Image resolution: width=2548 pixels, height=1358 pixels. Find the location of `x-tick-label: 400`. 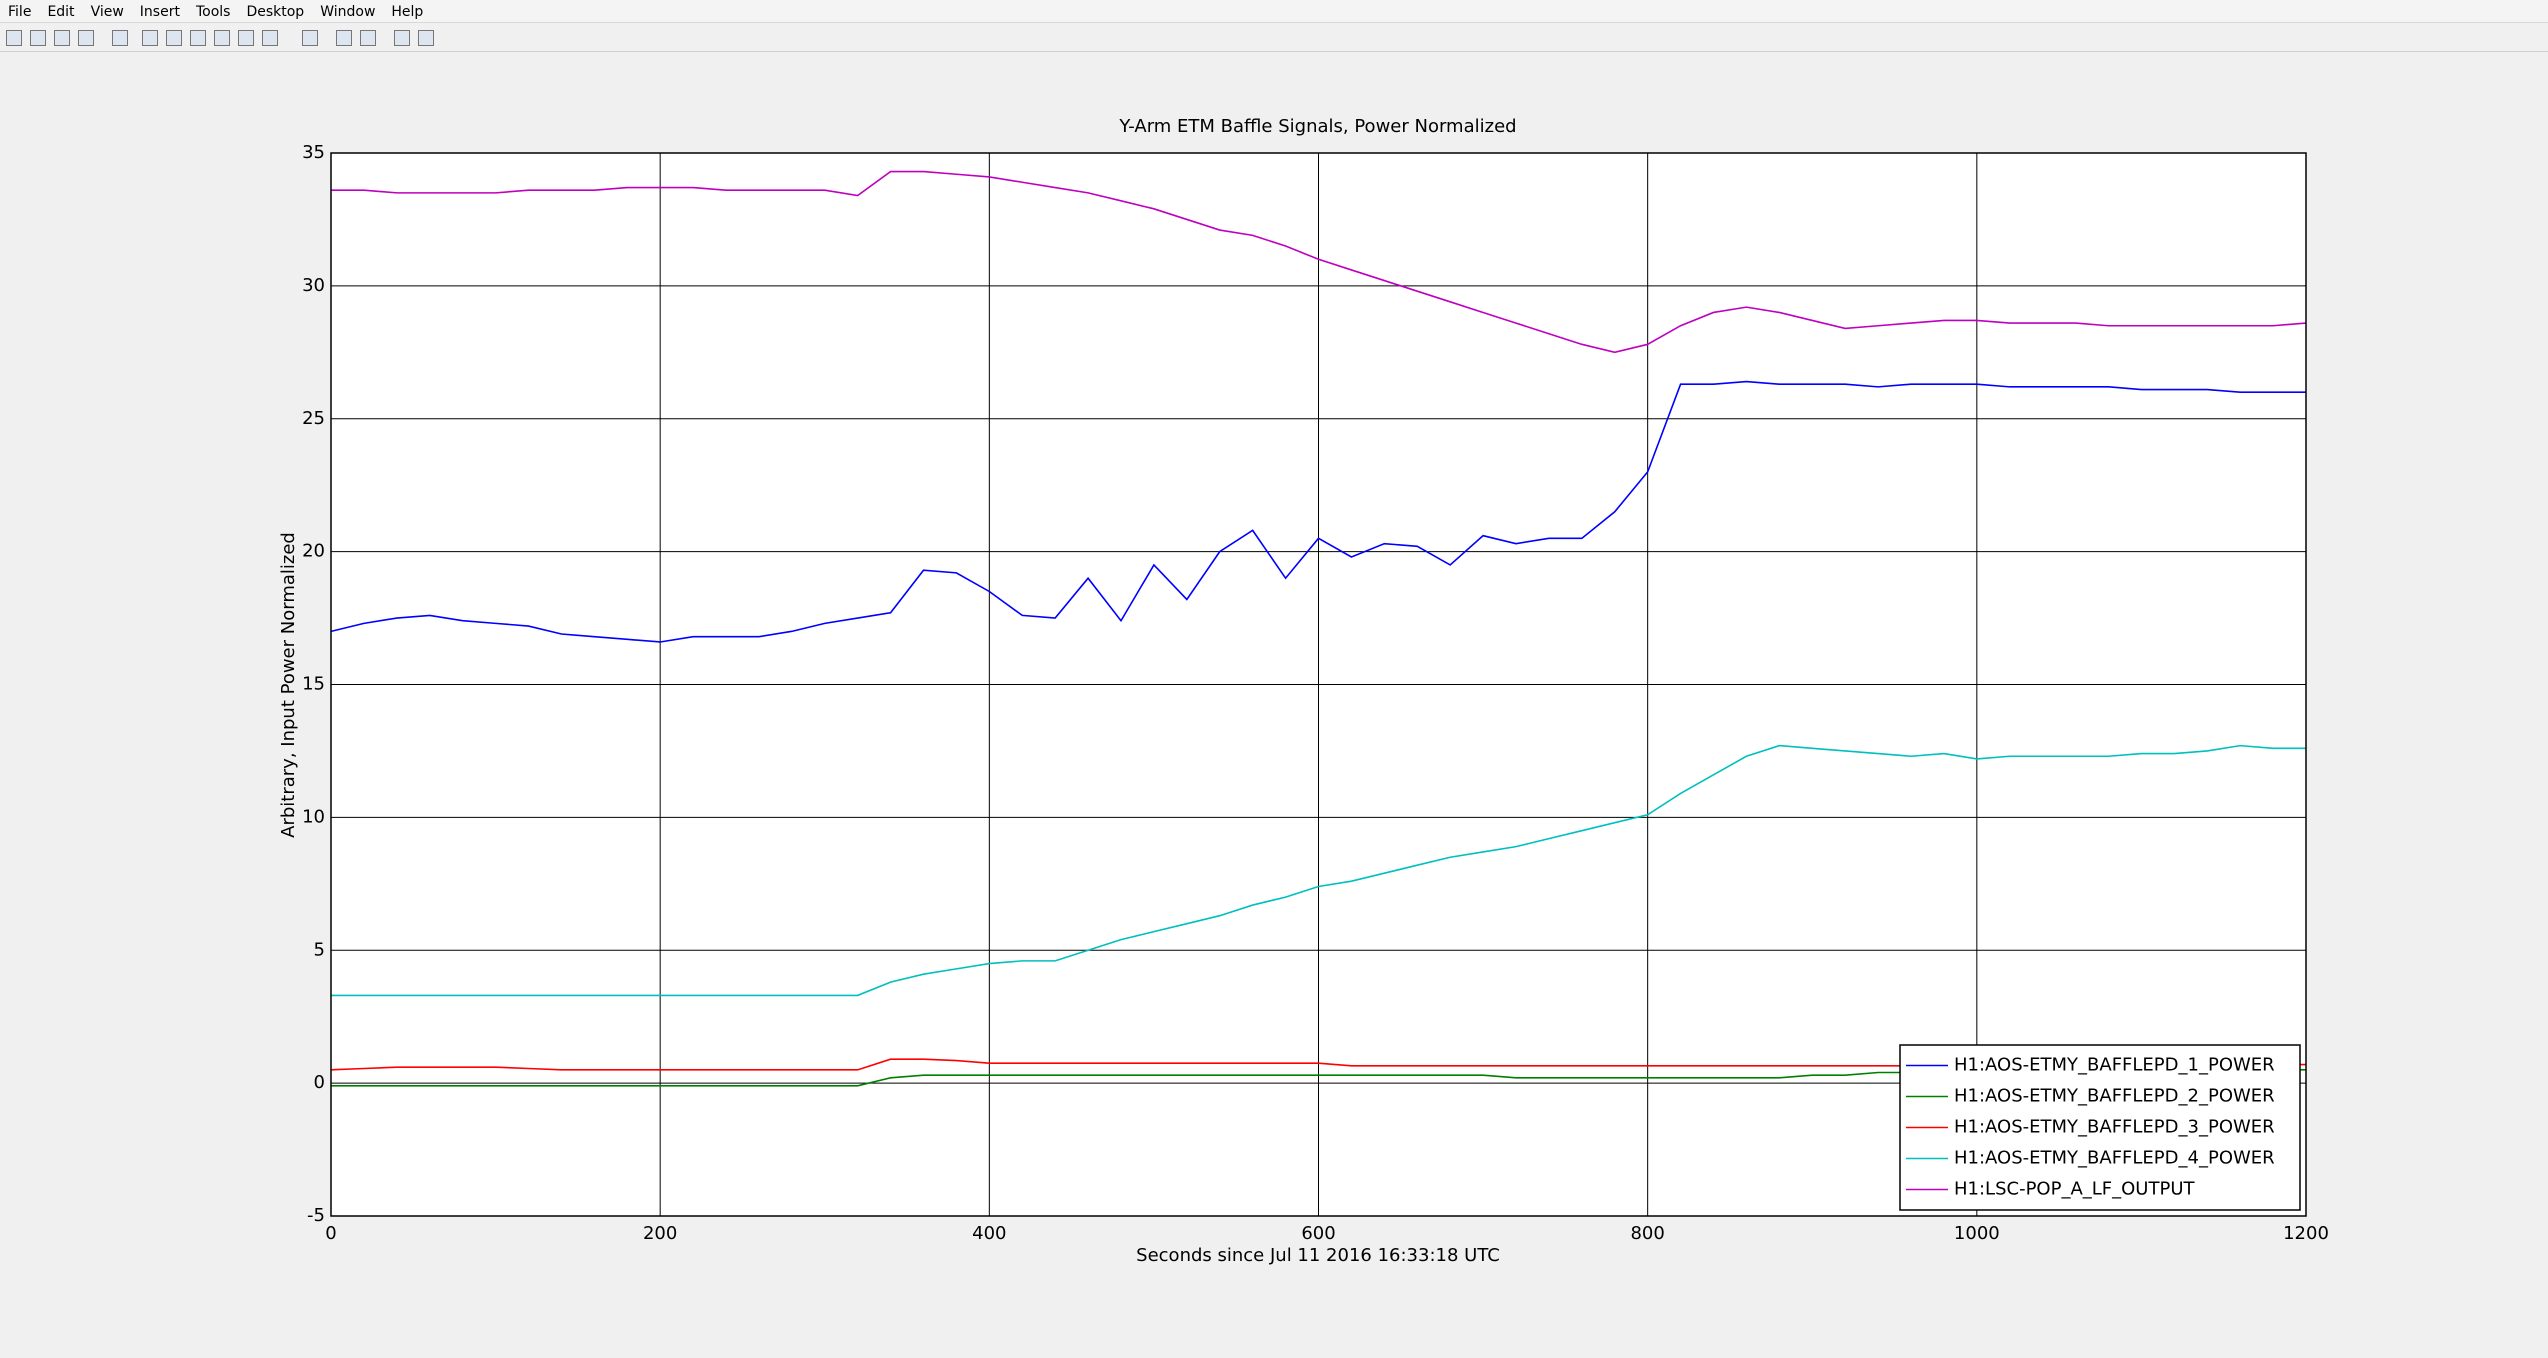

x-tick-label: 400 is located at coordinates (989, 1233).